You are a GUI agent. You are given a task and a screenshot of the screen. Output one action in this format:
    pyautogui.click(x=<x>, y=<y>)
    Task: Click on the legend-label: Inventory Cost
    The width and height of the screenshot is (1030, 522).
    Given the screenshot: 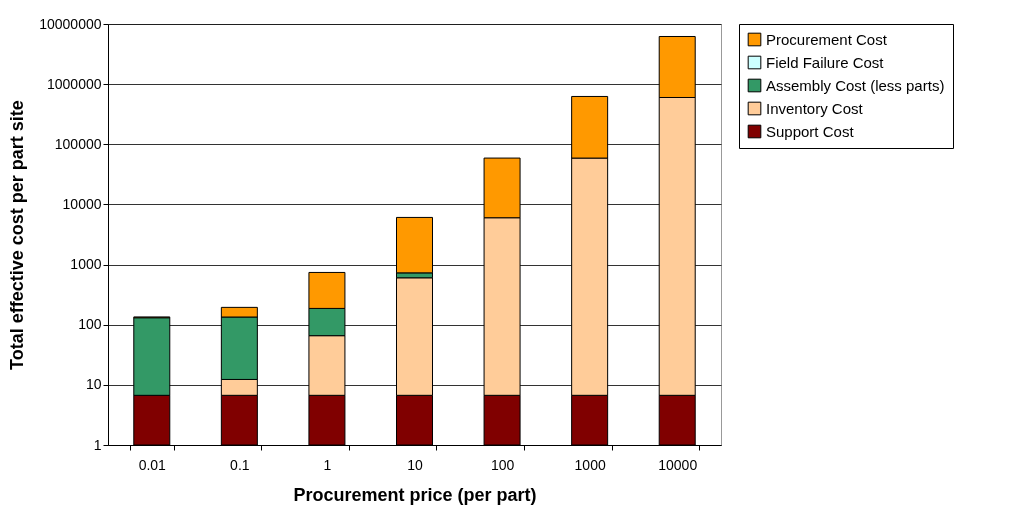 What is the action you would take?
    pyautogui.click(x=815, y=108)
    